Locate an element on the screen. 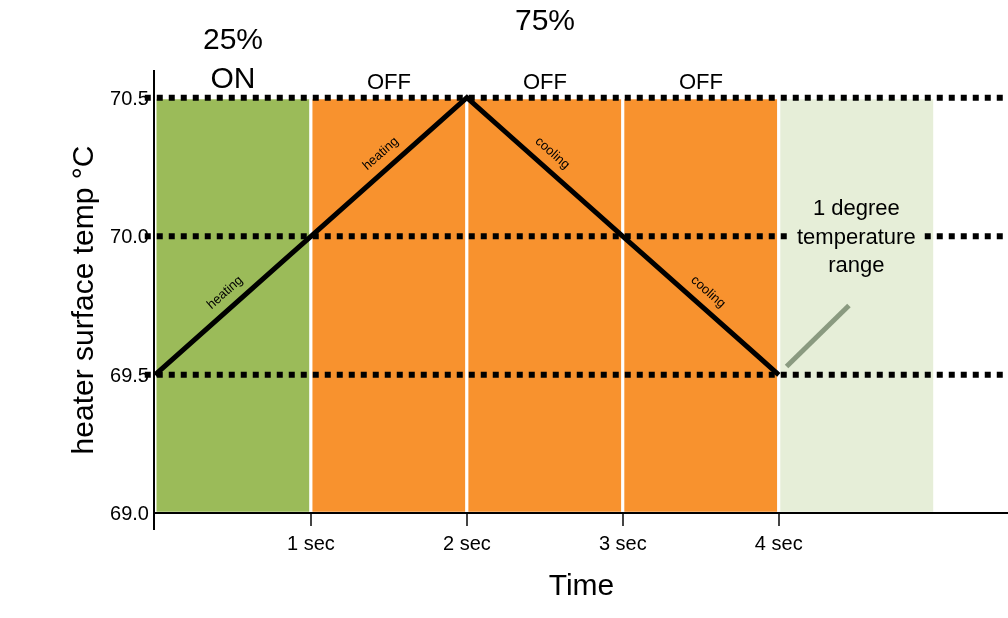  x-tick-label: 3 sec is located at coordinates (622, 543).